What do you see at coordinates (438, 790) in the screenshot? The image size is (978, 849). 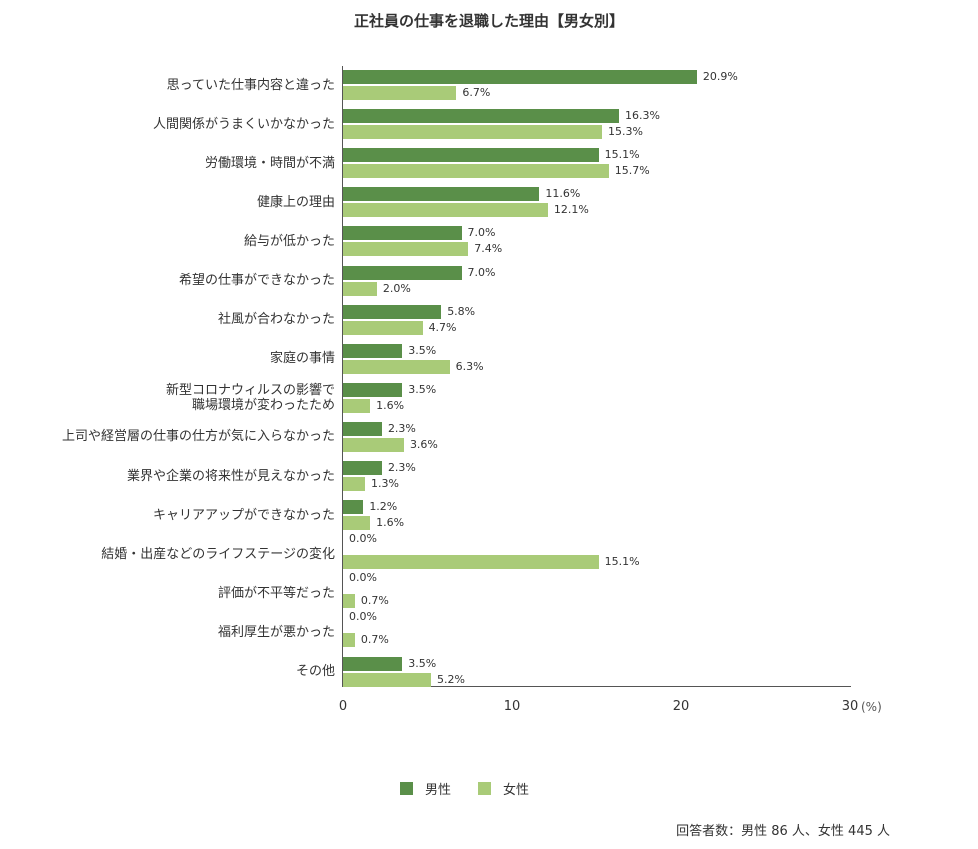 I see `legend-label-male: 男性` at bounding box center [438, 790].